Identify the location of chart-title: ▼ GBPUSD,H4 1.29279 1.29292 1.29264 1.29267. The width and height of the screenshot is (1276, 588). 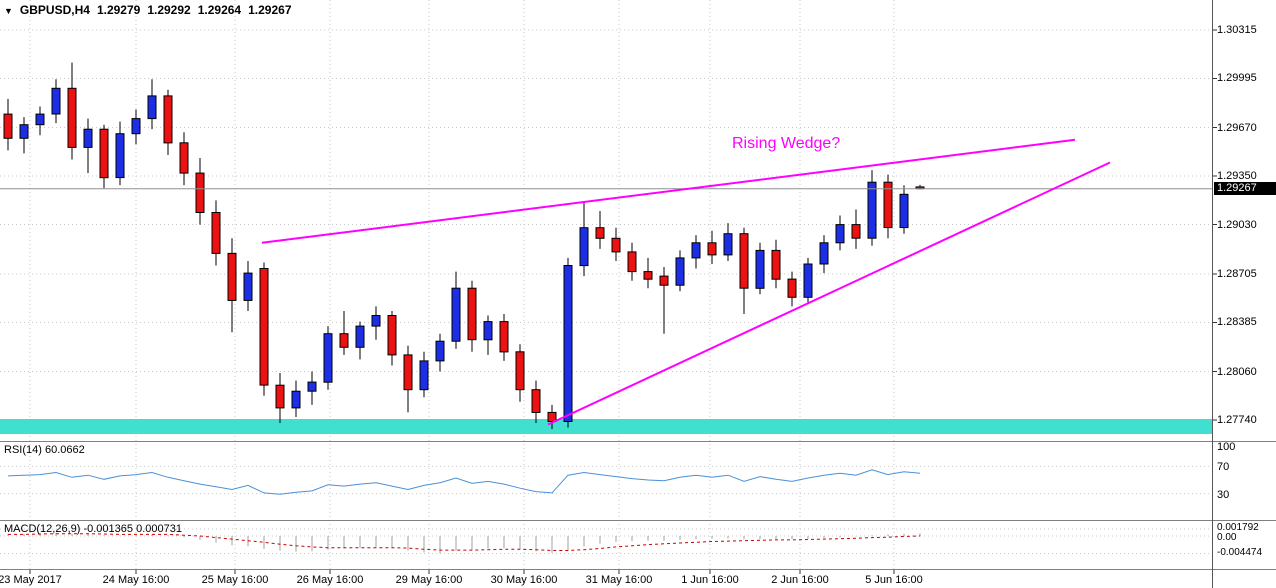
(151, 10).